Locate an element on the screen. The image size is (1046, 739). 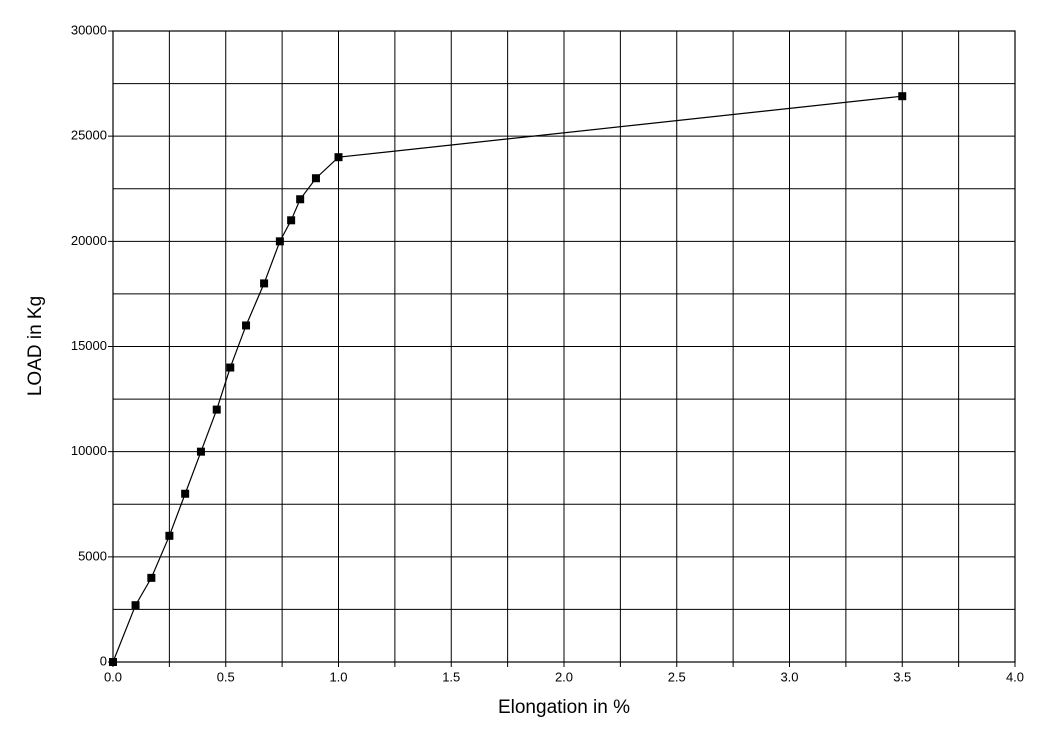
x-tick-label: 0.0 is located at coordinates (113, 676).